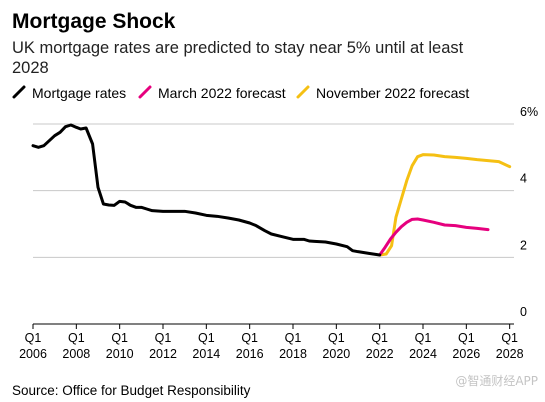 Image resolution: width=545 pixels, height=402 pixels. I want to click on y-axis: 6% 4 2 0, so click(529, 212).